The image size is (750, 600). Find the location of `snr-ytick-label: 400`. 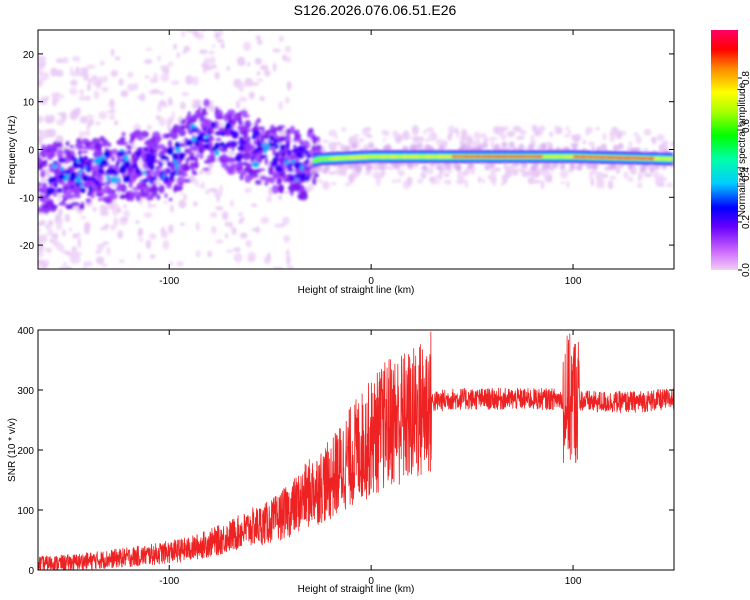

snr-ytick-label: 400 is located at coordinates (25, 331).